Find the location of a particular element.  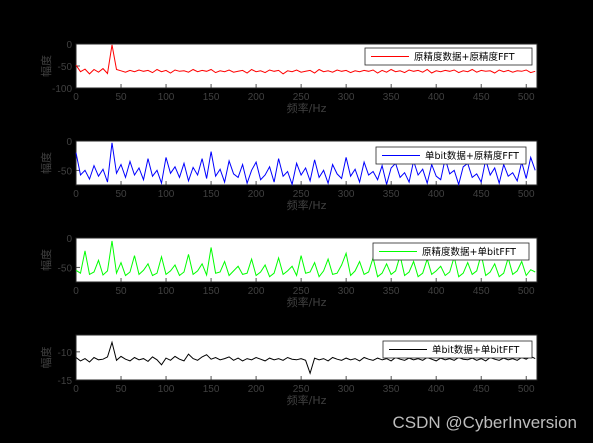

y-tick-label: -10 is located at coordinates (65, 353).